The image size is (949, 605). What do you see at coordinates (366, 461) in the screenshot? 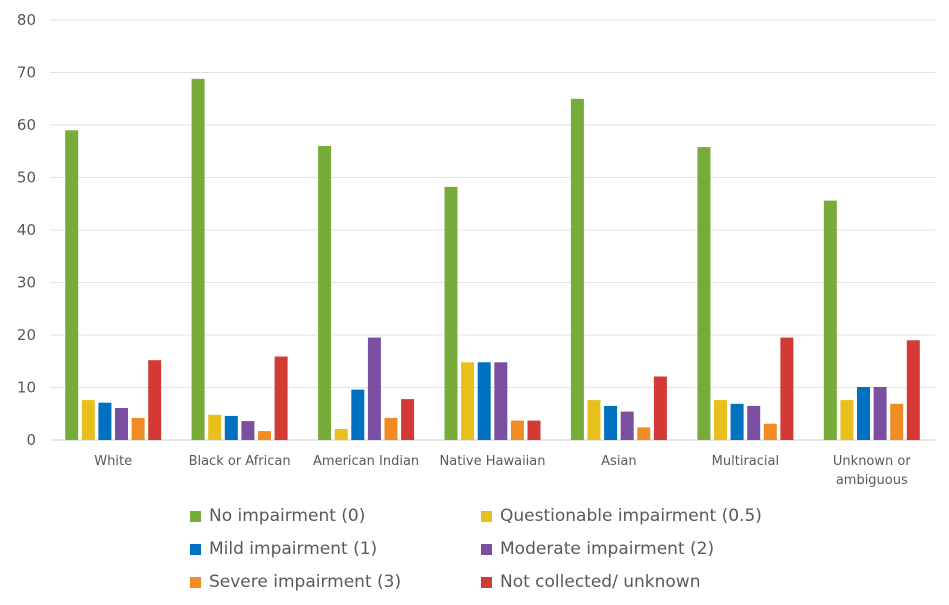
I see `x-category-label: American Indian` at bounding box center [366, 461].